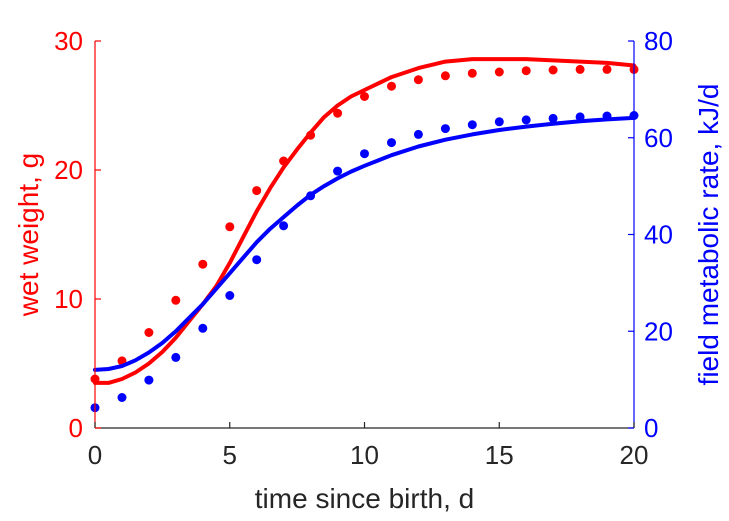 The width and height of the screenshot is (729, 521). I want to click on x-tick-label: 0, so click(95, 455).